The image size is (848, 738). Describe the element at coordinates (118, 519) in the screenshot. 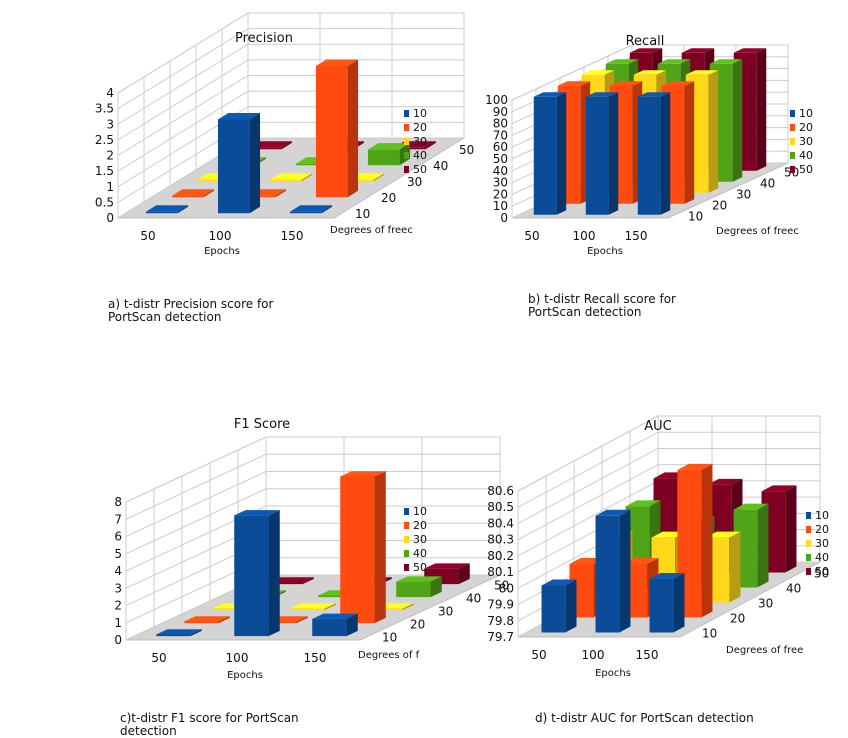

I see `y-tick-label: 7` at that location.